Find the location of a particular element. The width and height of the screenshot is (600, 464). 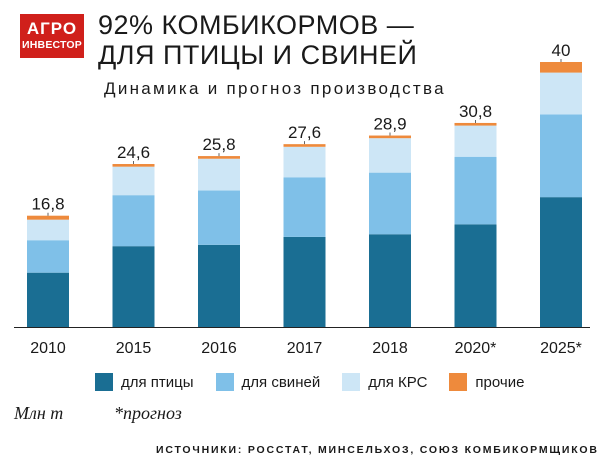

category-label-2016: 2016 is located at coordinates (219, 348).